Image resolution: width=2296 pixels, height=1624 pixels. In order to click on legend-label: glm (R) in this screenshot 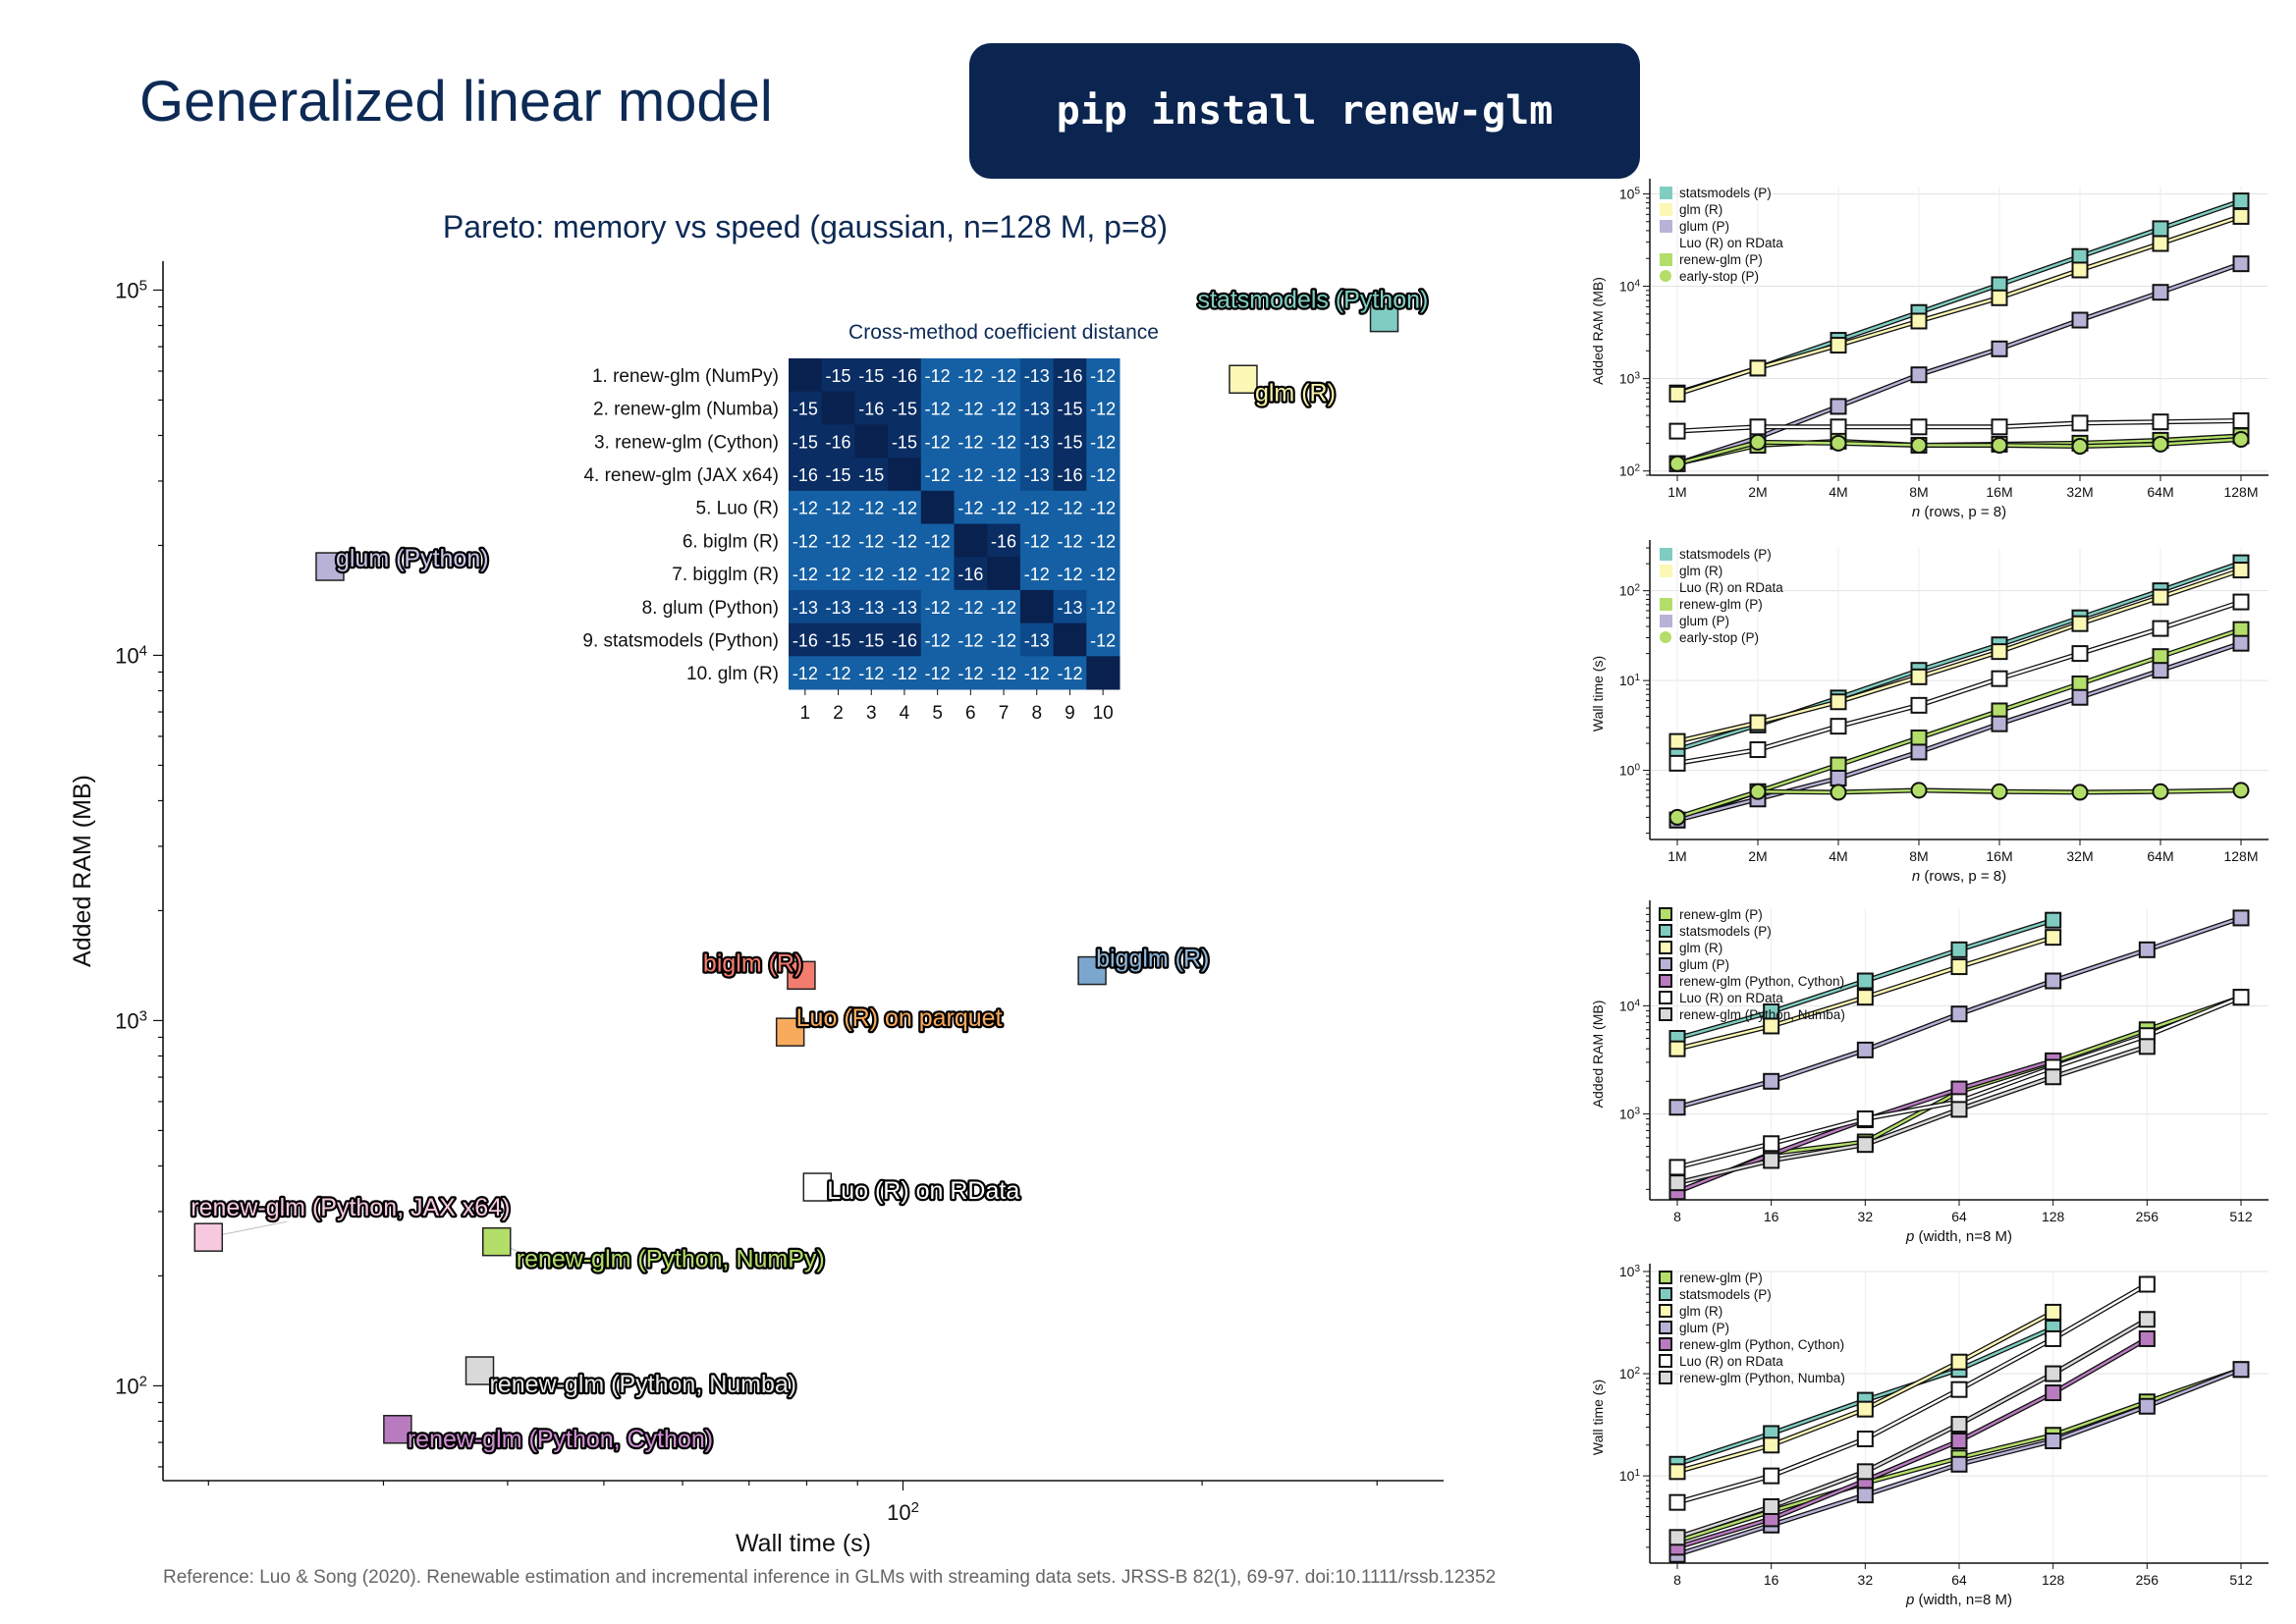, I will do `click(1700, 948)`.